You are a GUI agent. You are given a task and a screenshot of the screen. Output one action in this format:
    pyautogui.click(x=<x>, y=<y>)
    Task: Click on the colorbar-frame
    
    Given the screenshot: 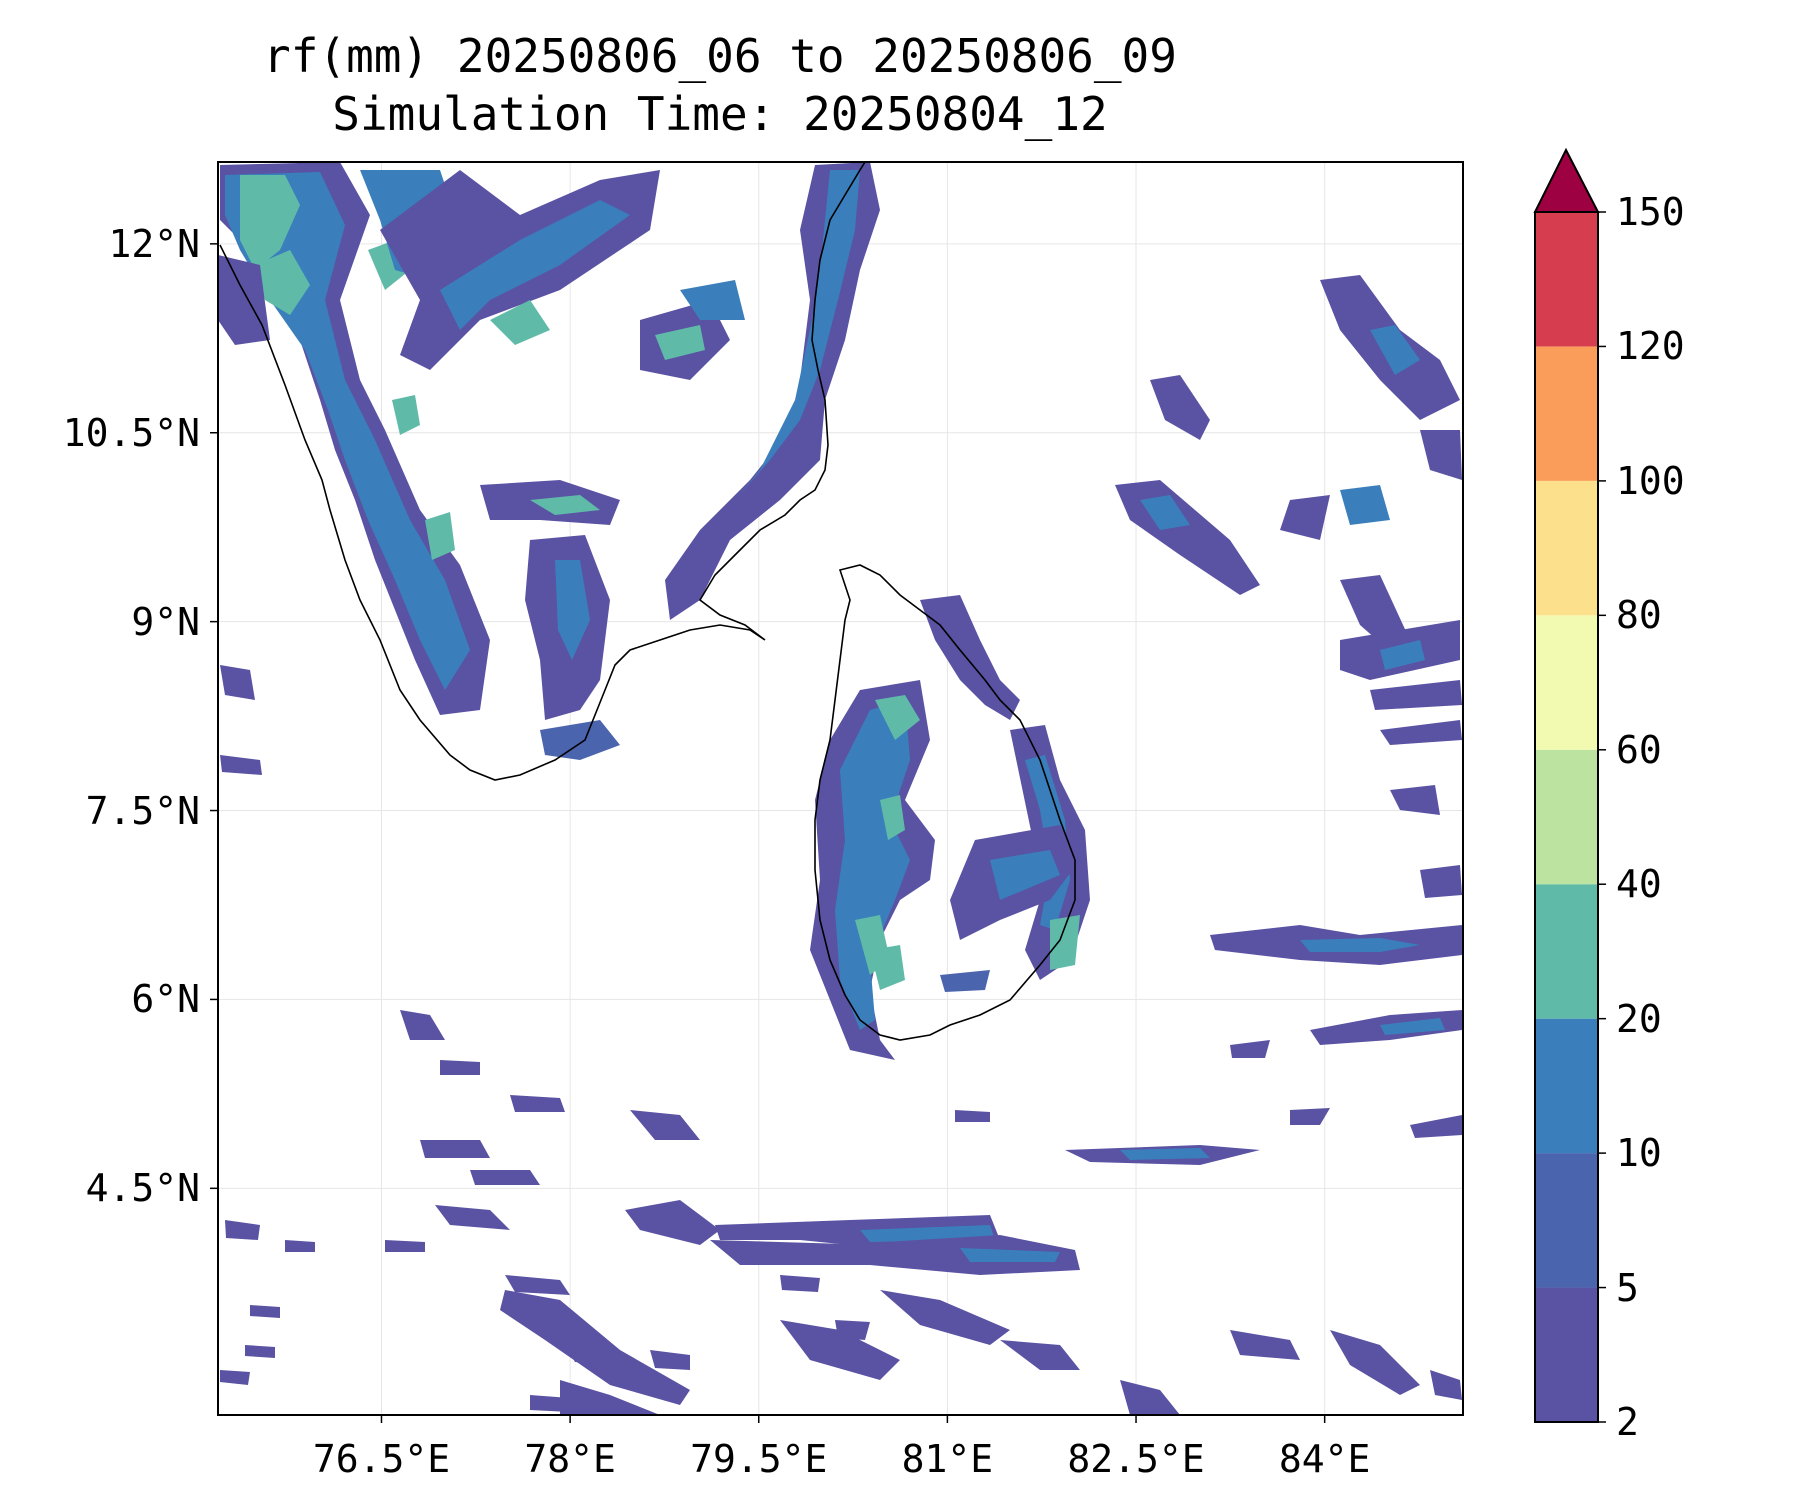 What is the action you would take?
    pyautogui.click(x=1566, y=817)
    